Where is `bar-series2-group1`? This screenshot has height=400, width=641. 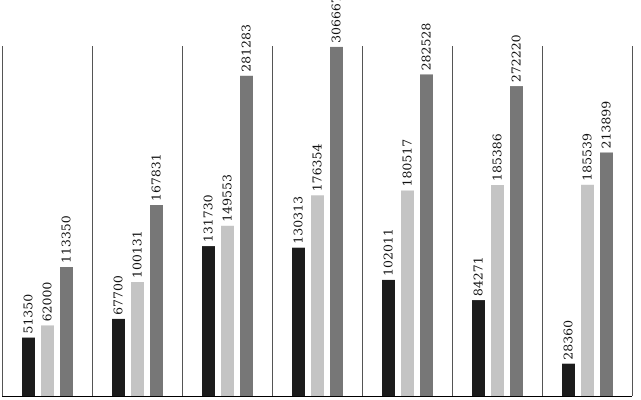 bar-series2-group1 is located at coordinates (47, 360).